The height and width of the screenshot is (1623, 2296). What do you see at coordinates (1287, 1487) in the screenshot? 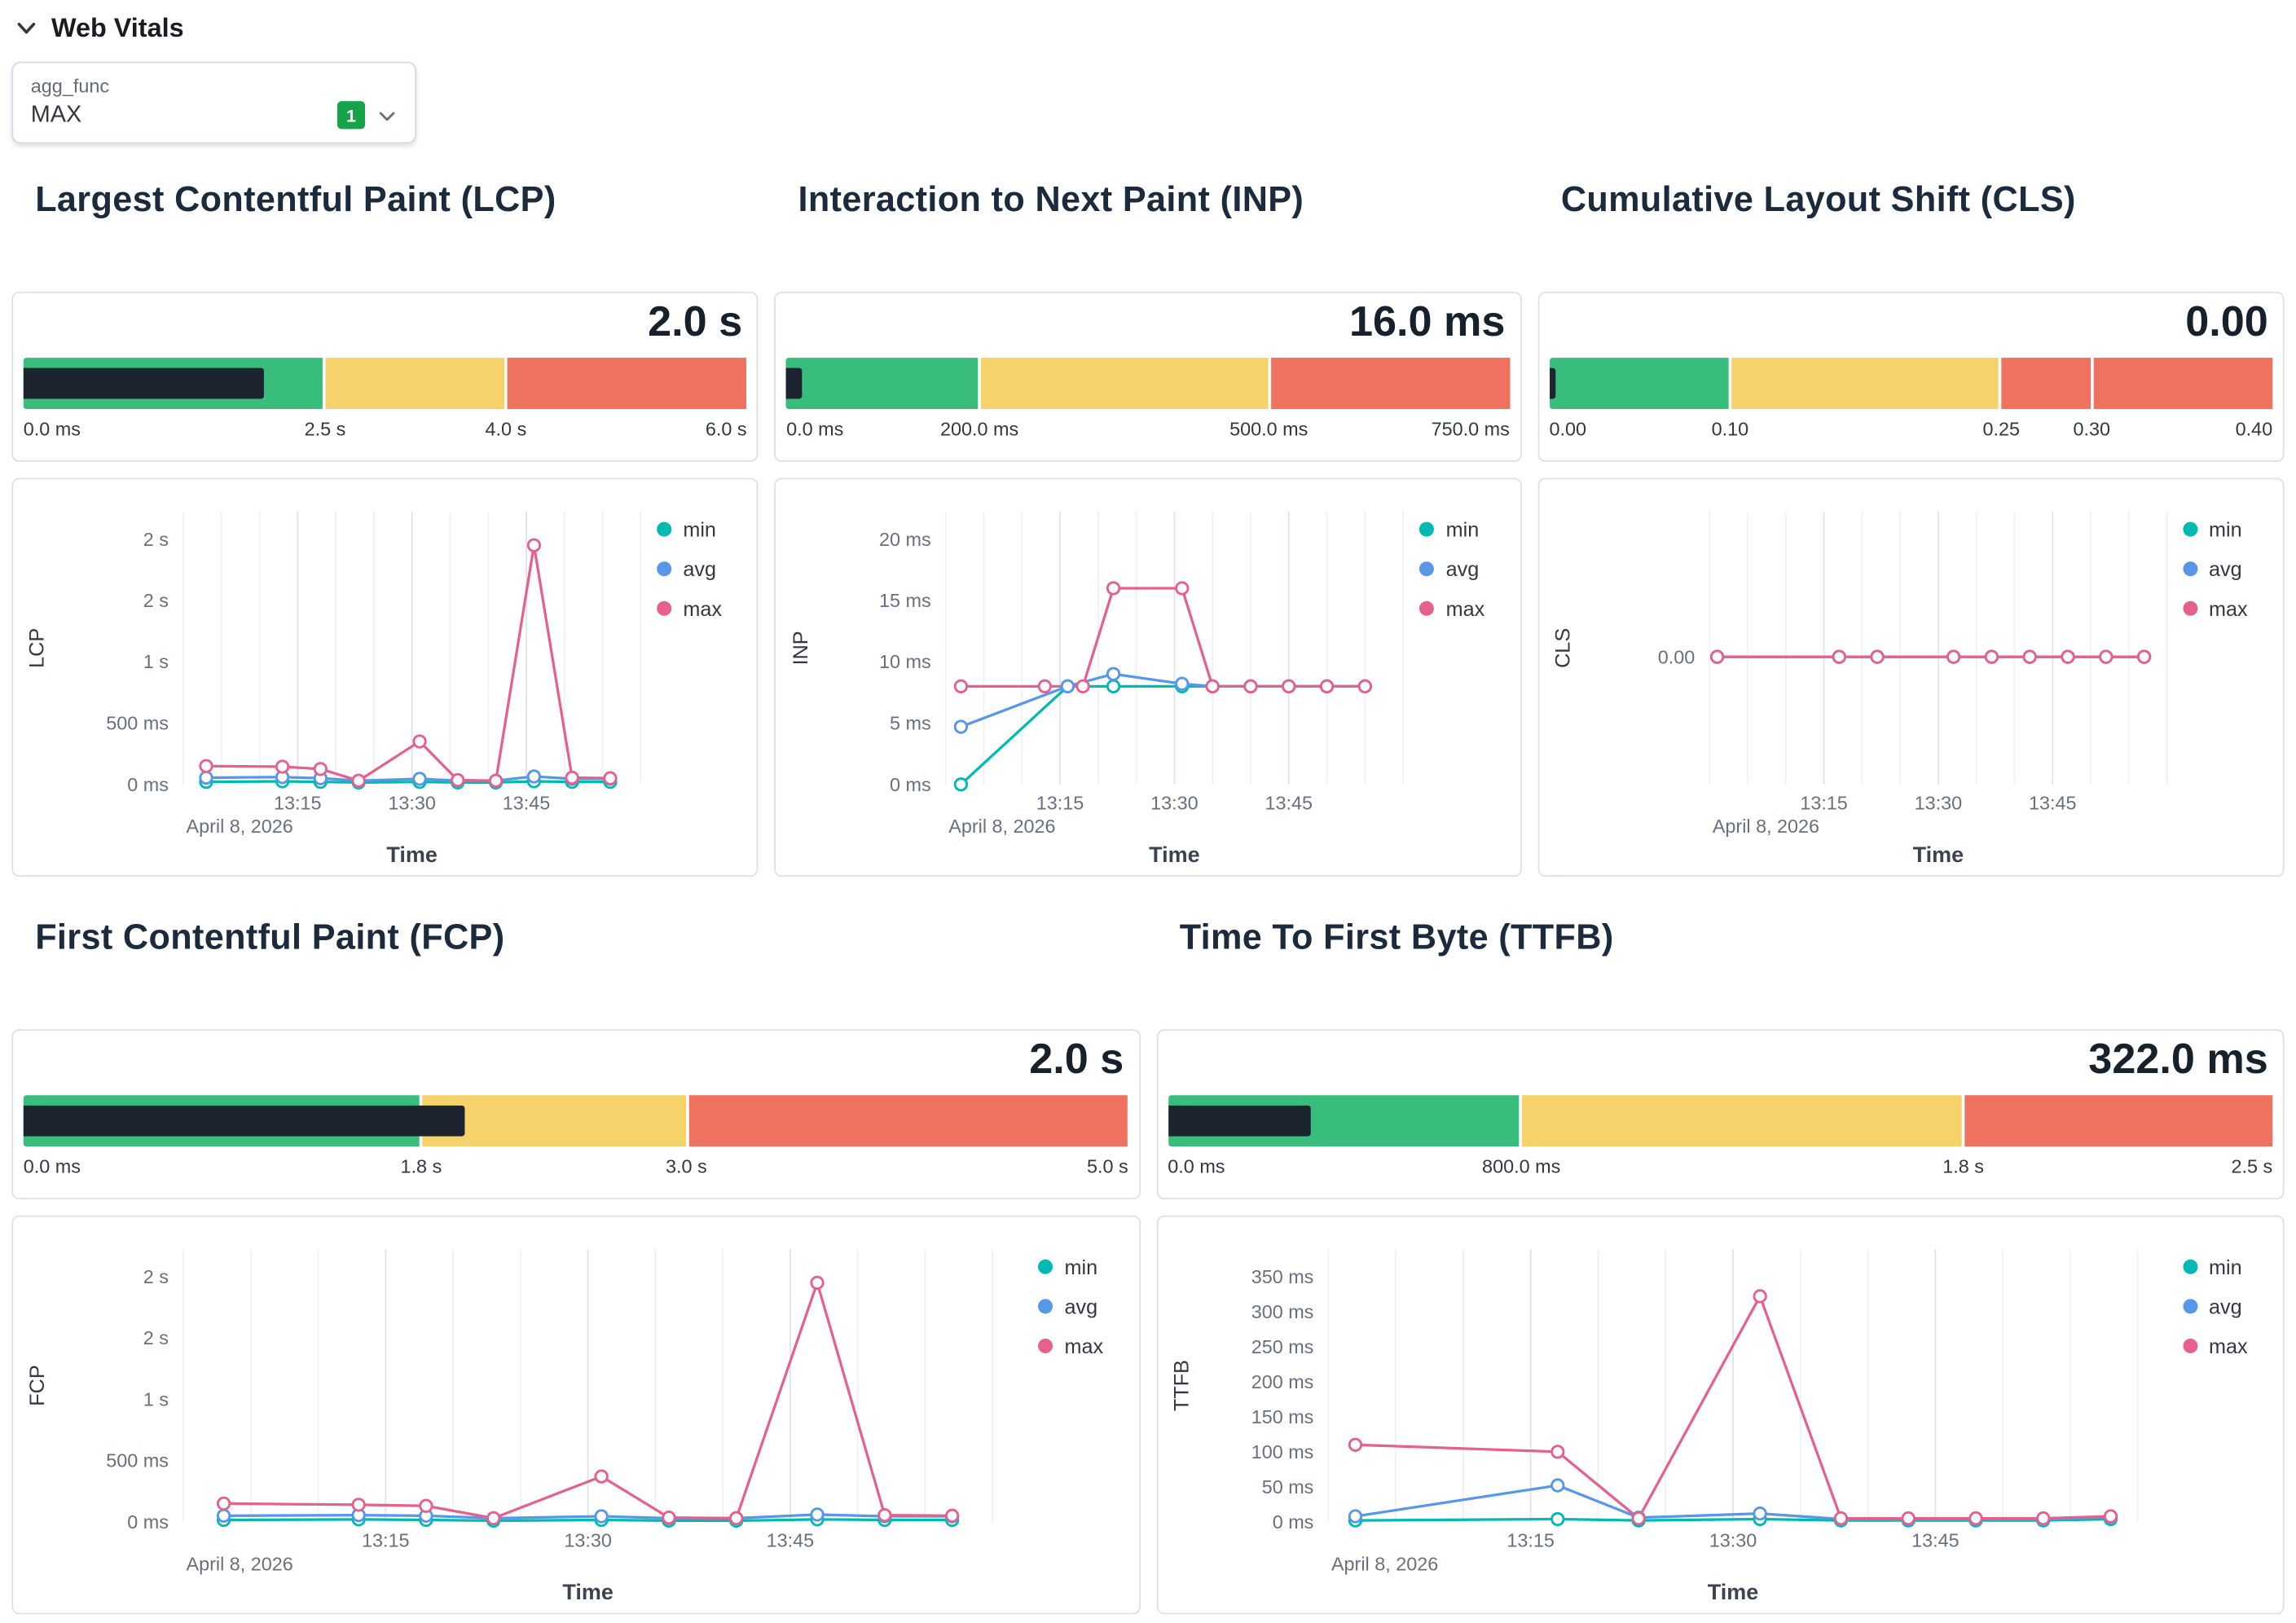
I see `y-tick-label: 50 ms` at bounding box center [1287, 1487].